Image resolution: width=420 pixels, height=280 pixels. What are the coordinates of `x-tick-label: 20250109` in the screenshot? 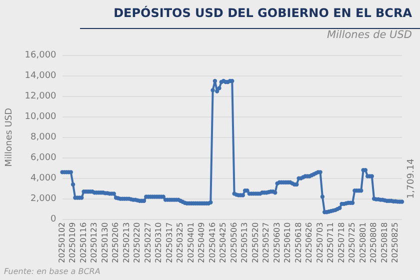 It's located at (73, 242).